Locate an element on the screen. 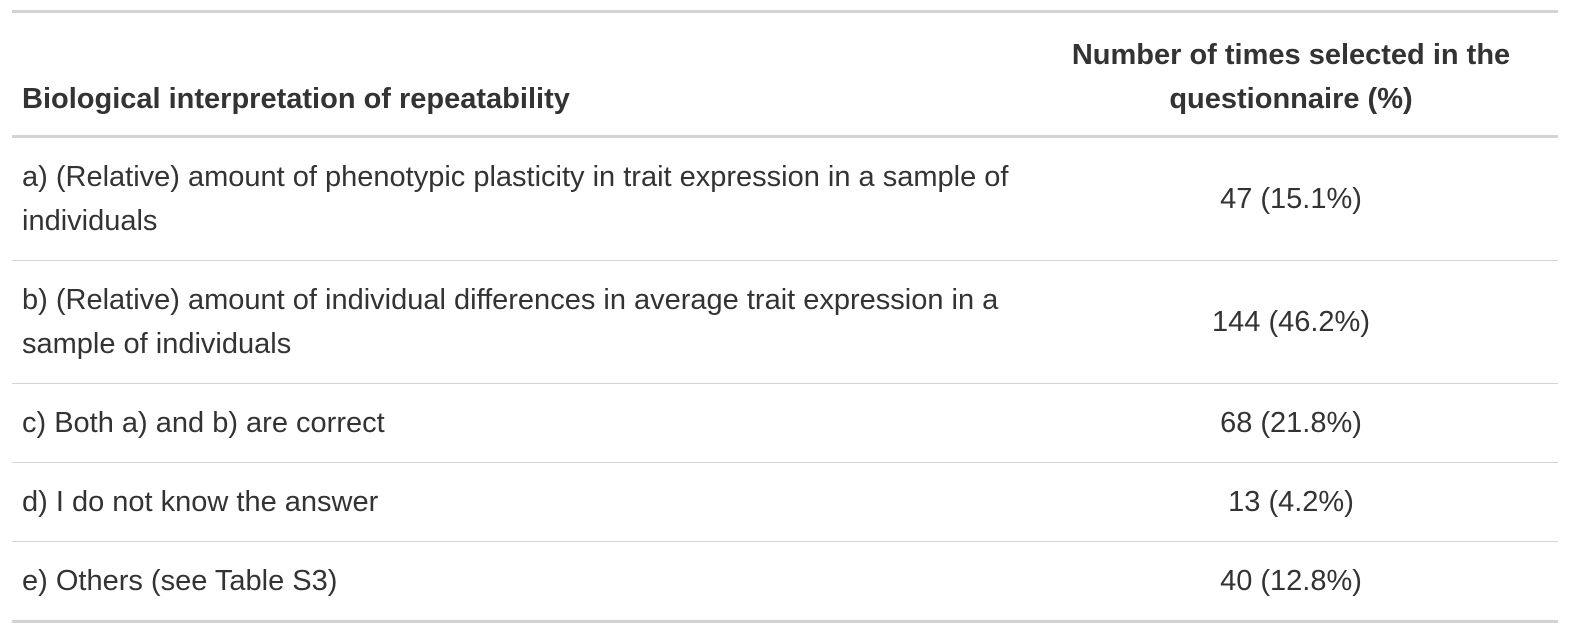 The image size is (1570, 627). table-row: c) Both a) and b) are correct 68 (21.8%) is located at coordinates (785, 423).